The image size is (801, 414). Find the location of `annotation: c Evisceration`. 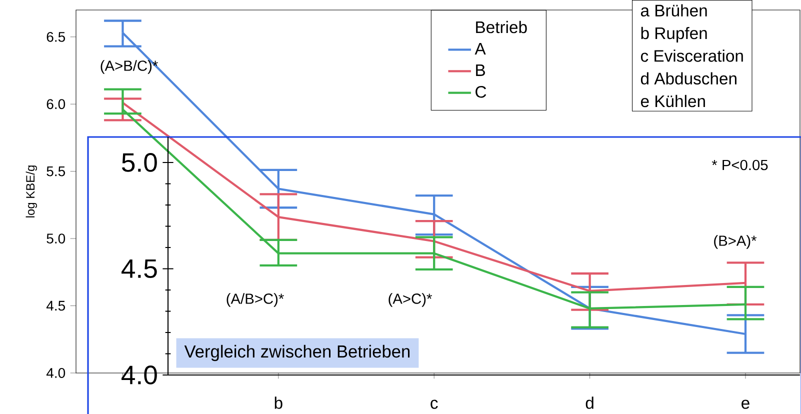

annotation: c Evisceration is located at coordinates (691, 56).